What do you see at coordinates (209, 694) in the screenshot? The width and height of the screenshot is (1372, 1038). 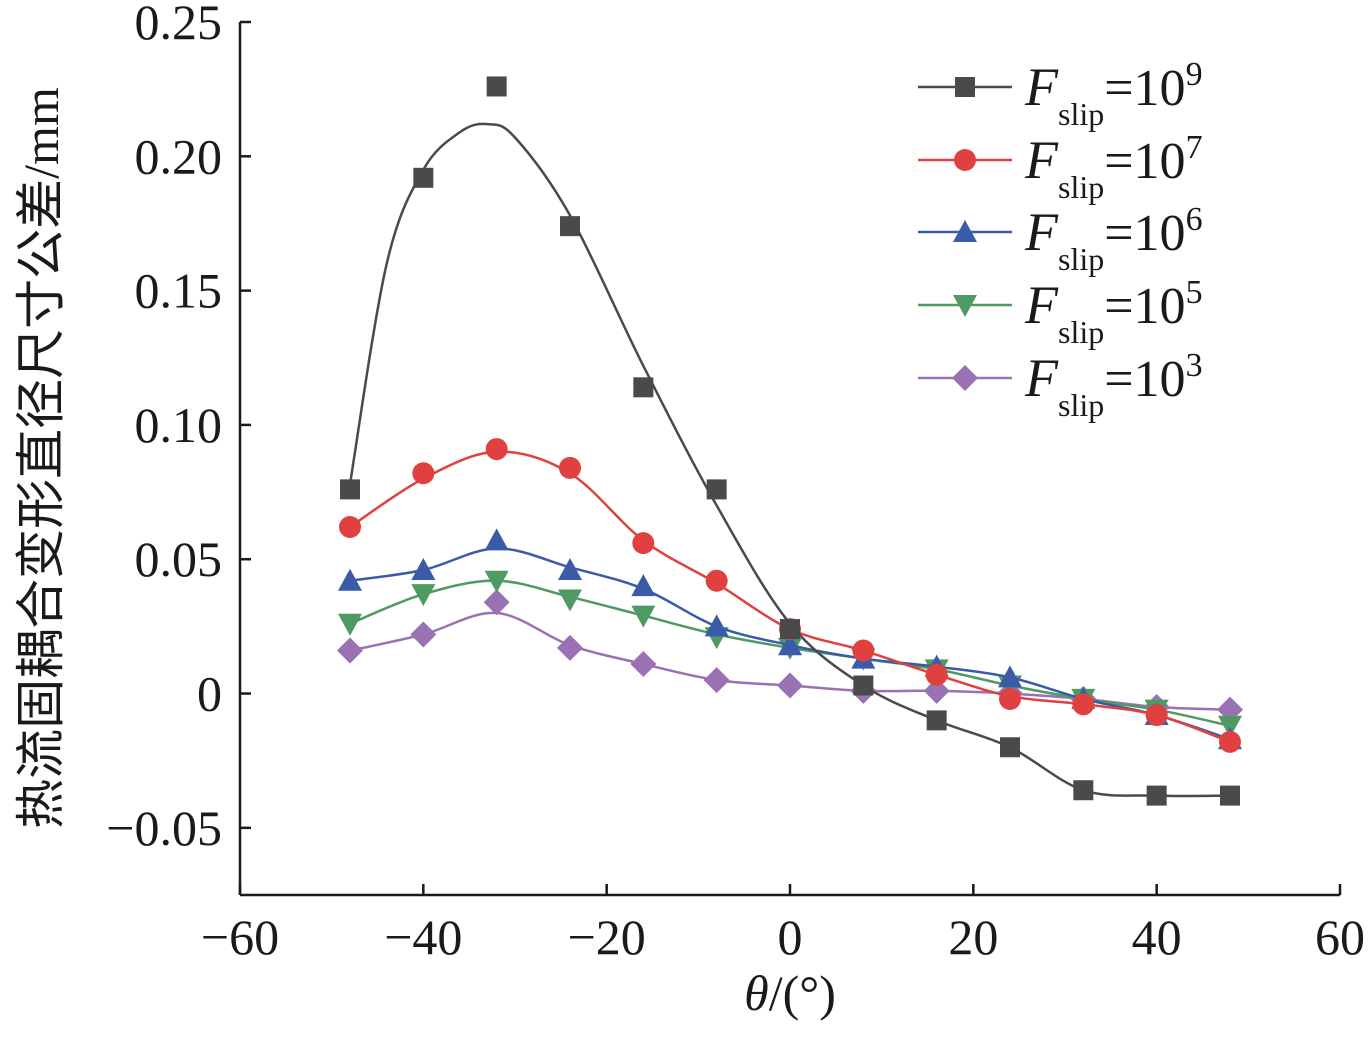 I see `y-tick-label: 0` at bounding box center [209, 694].